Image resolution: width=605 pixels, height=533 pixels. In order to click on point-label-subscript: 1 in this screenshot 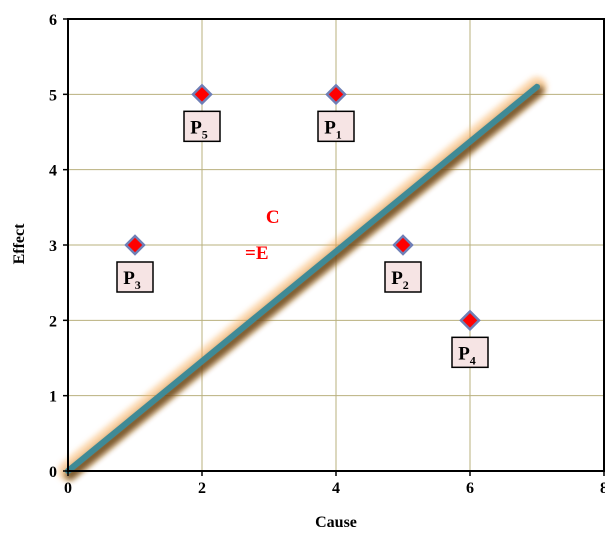, I will do `click(339, 134)`.